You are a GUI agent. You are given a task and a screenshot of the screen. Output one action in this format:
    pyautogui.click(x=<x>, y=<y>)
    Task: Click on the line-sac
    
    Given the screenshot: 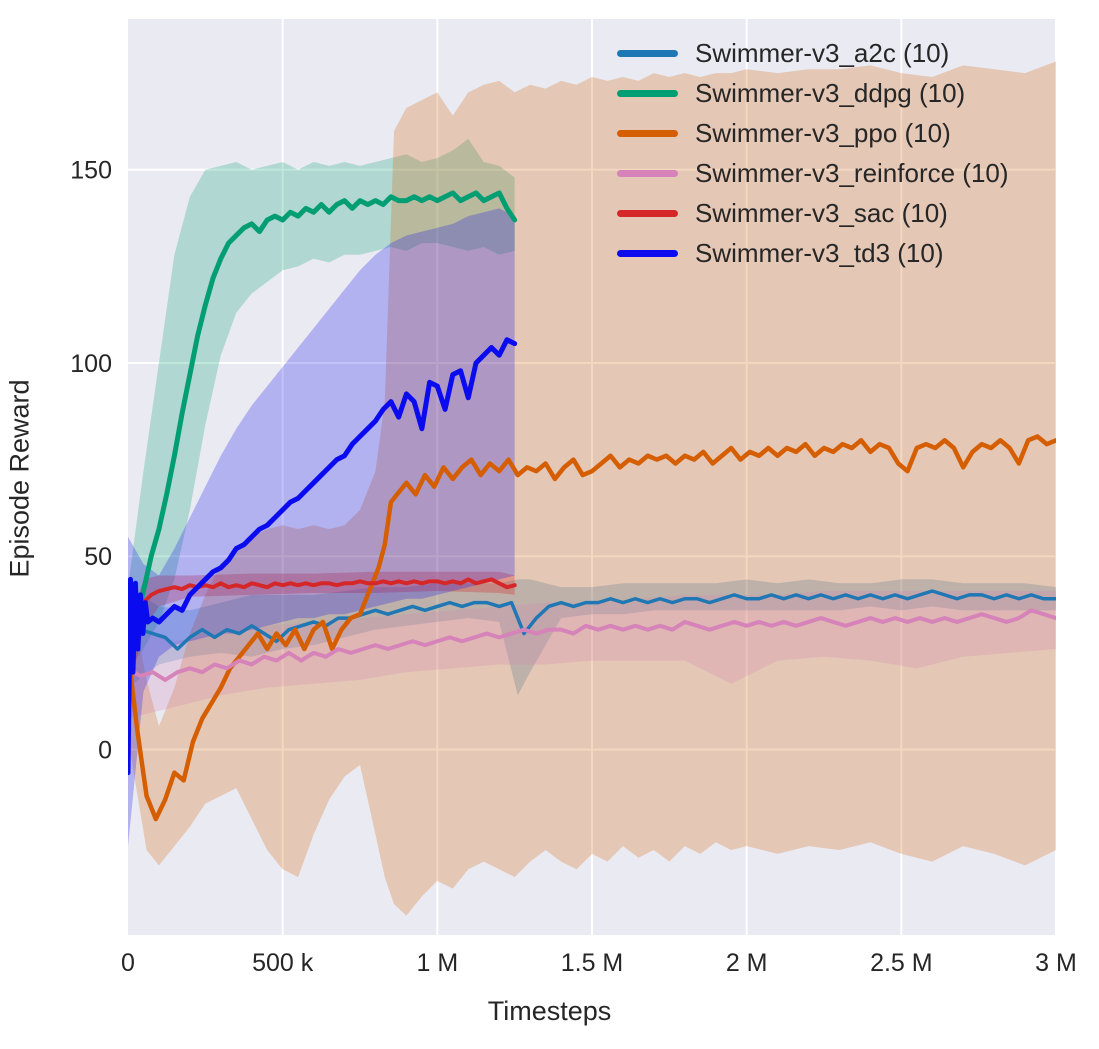 What is the action you would take?
    pyautogui.click(x=322, y=618)
    